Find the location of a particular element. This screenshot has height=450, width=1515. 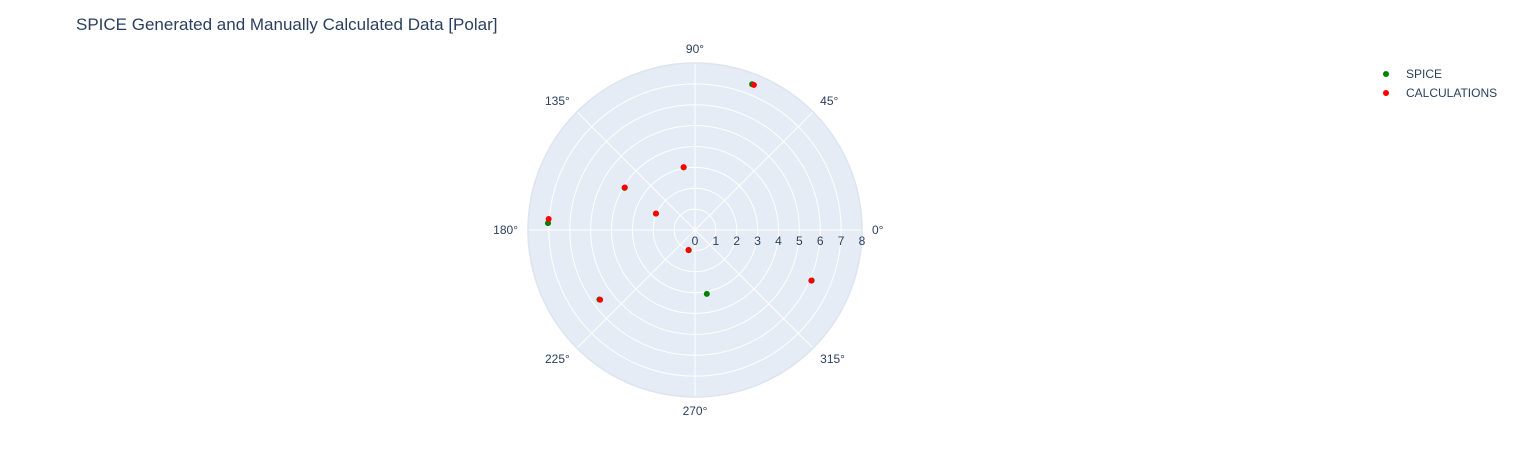

radial-tick-label: 3 is located at coordinates (757, 241).